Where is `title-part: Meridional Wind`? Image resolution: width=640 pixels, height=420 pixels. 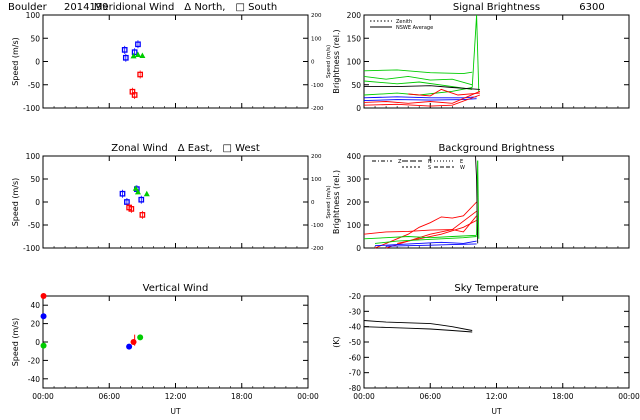
title-part: Meridional Wind is located at coordinates (134, 7).